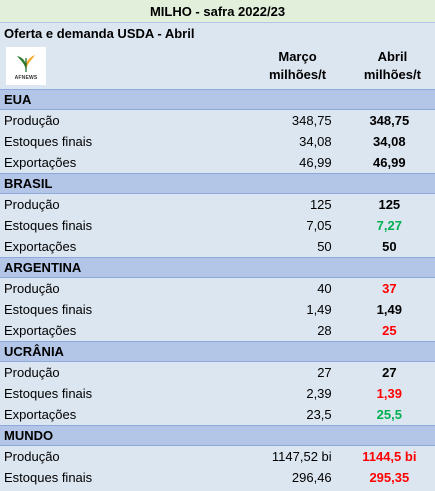  I want to click on value-abril: 348,75, so click(389, 120).